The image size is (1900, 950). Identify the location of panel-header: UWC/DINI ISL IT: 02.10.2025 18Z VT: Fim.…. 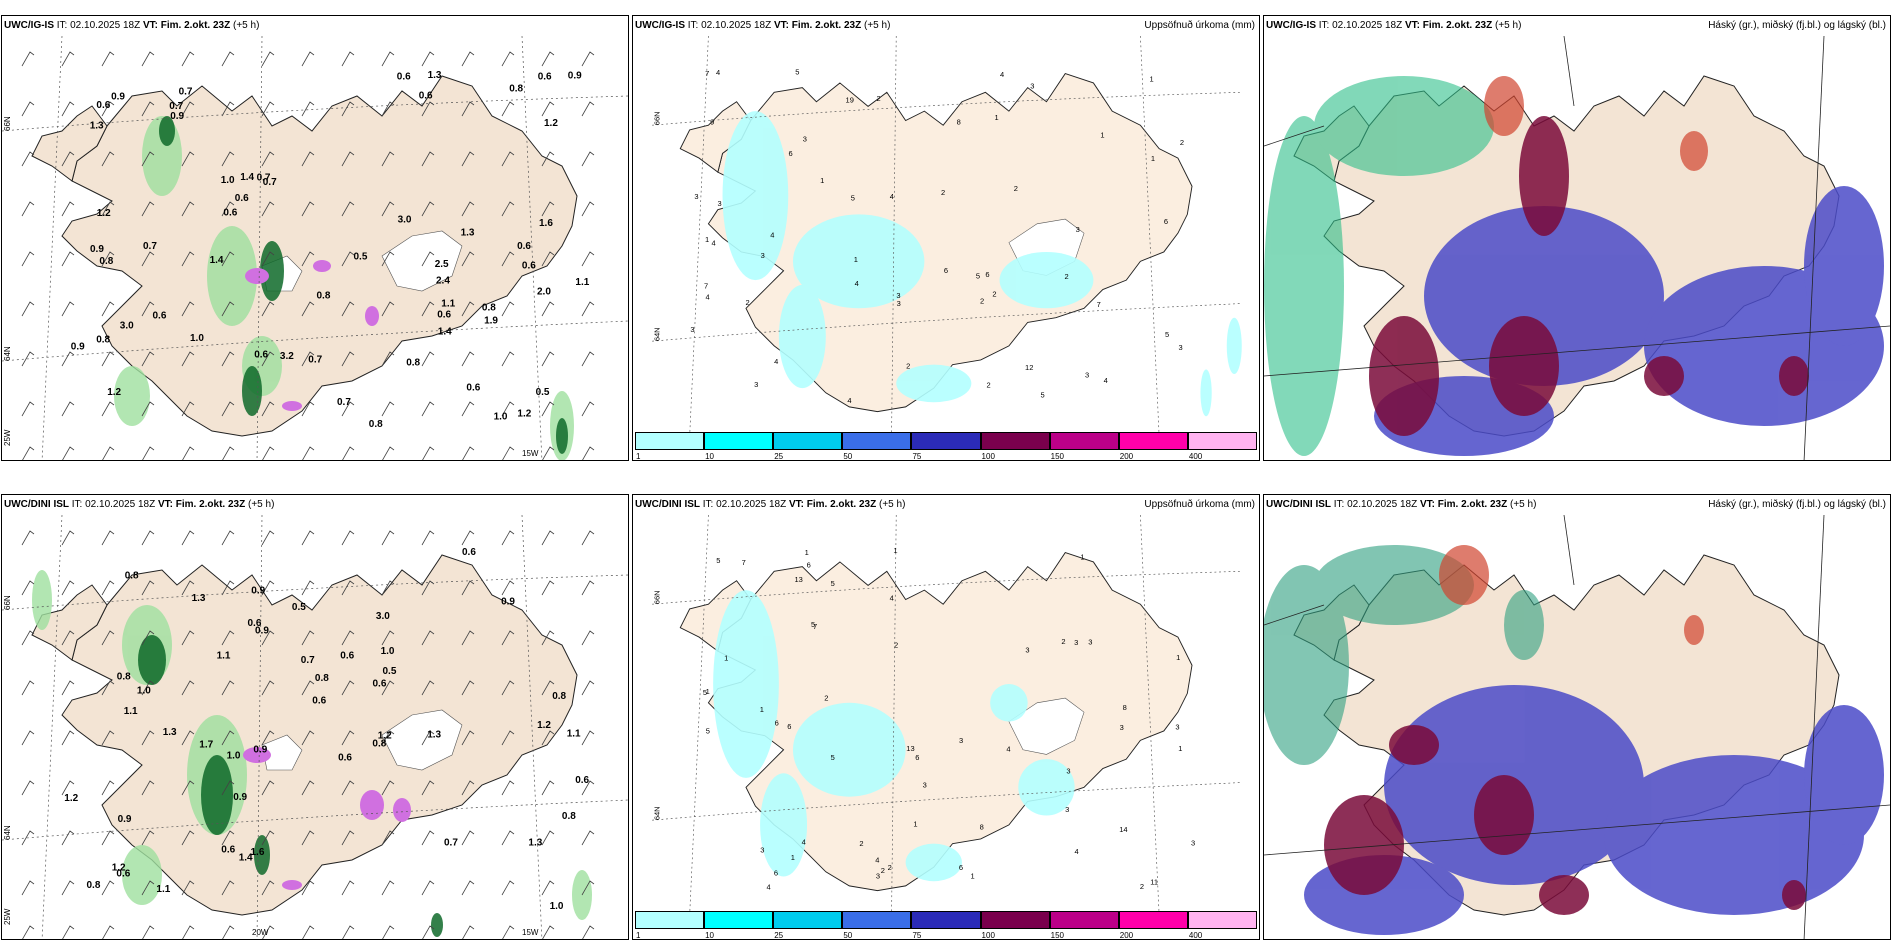
(139, 504).